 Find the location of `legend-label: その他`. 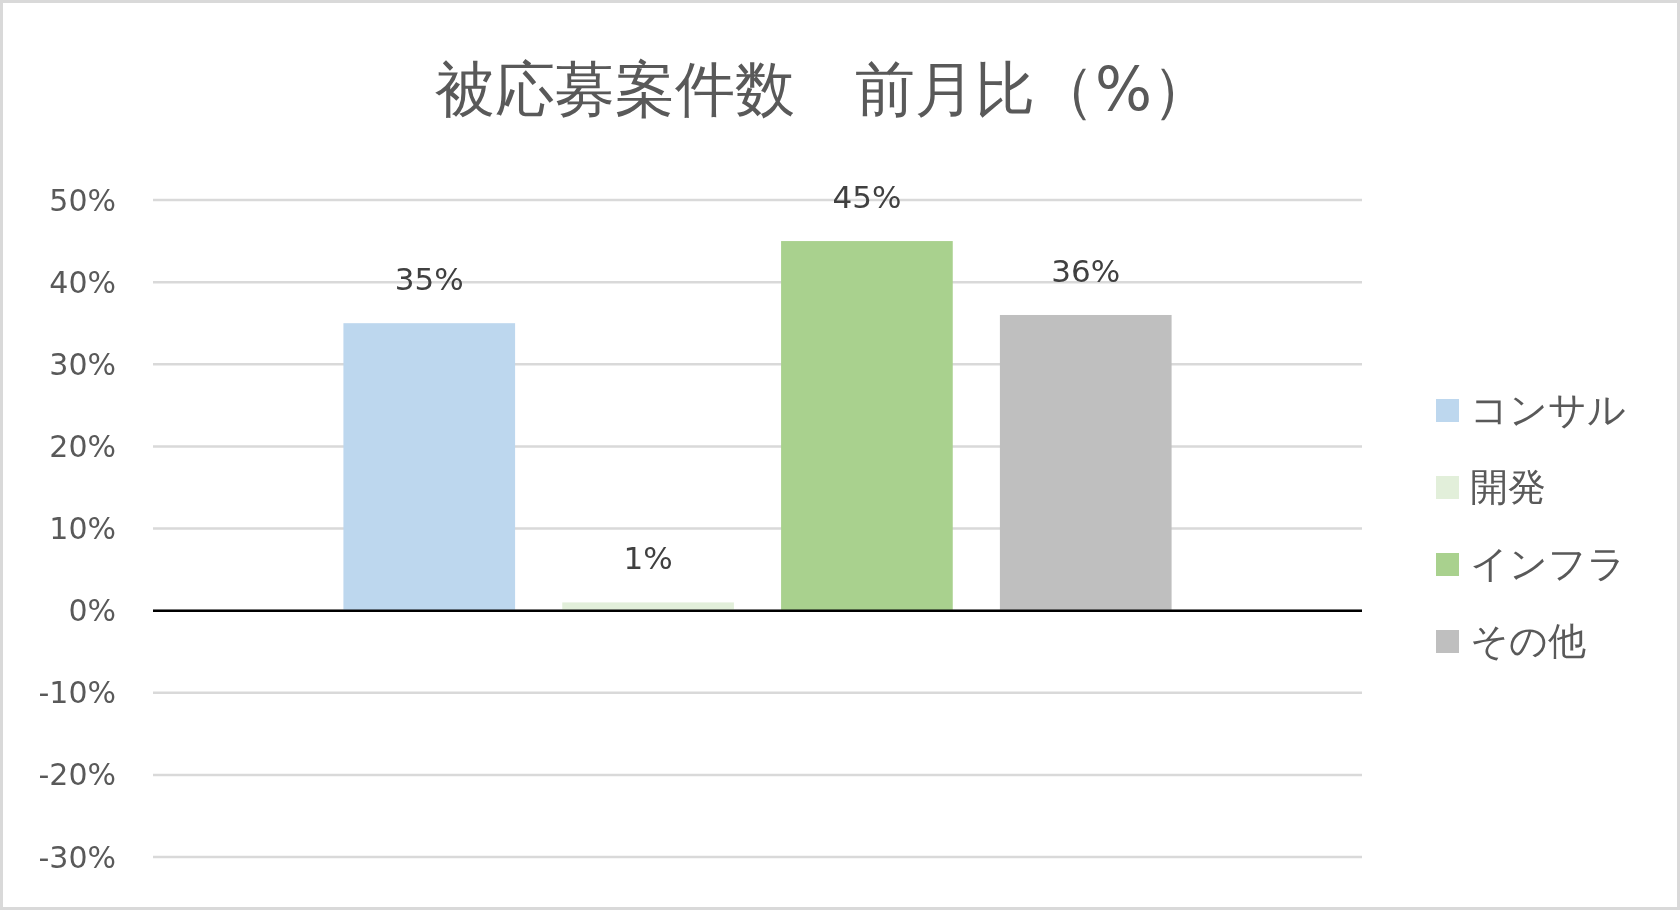

legend-label: その他 is located at coordinates (1528, 641).